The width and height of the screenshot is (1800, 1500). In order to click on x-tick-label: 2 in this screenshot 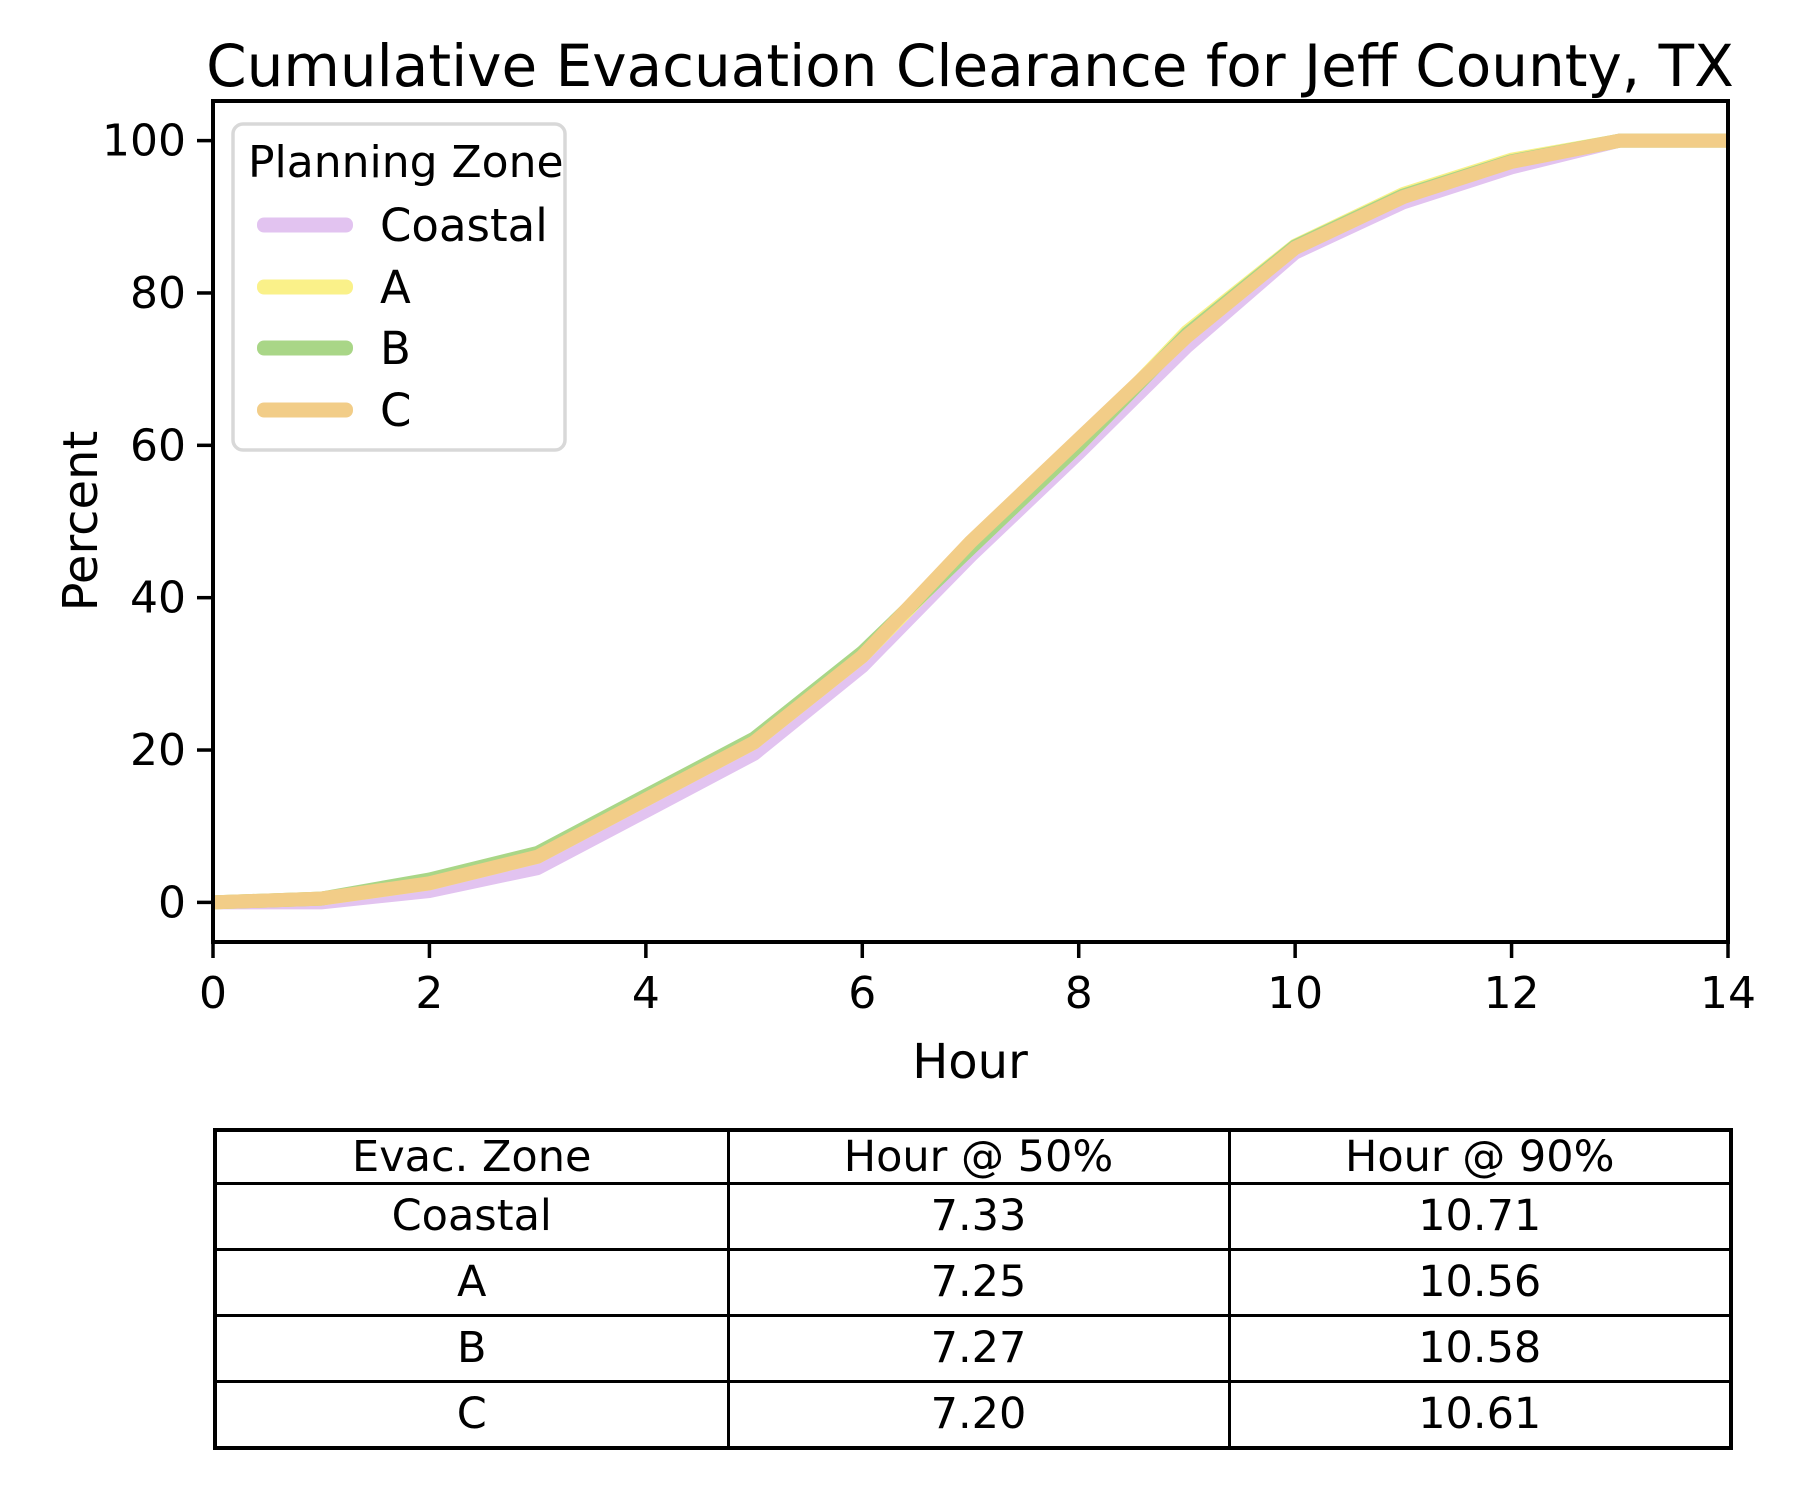, I will do `click(429, 993)`.